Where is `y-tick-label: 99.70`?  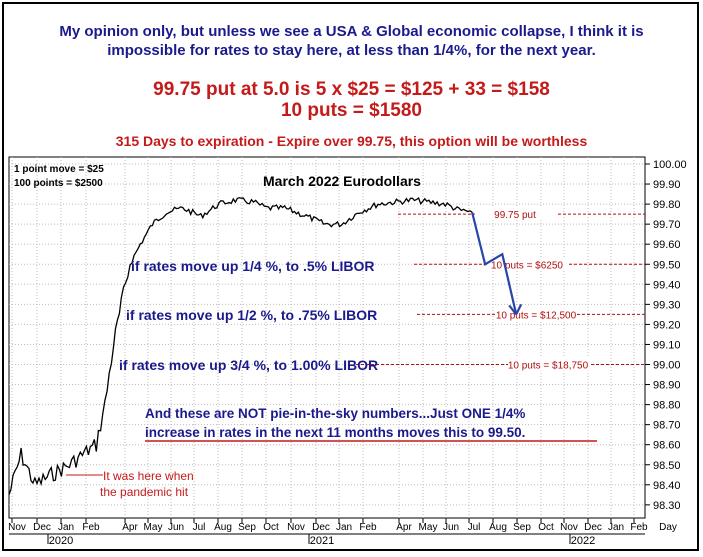 y-tick-label: 99.70 is located at coordinates (667, 225).